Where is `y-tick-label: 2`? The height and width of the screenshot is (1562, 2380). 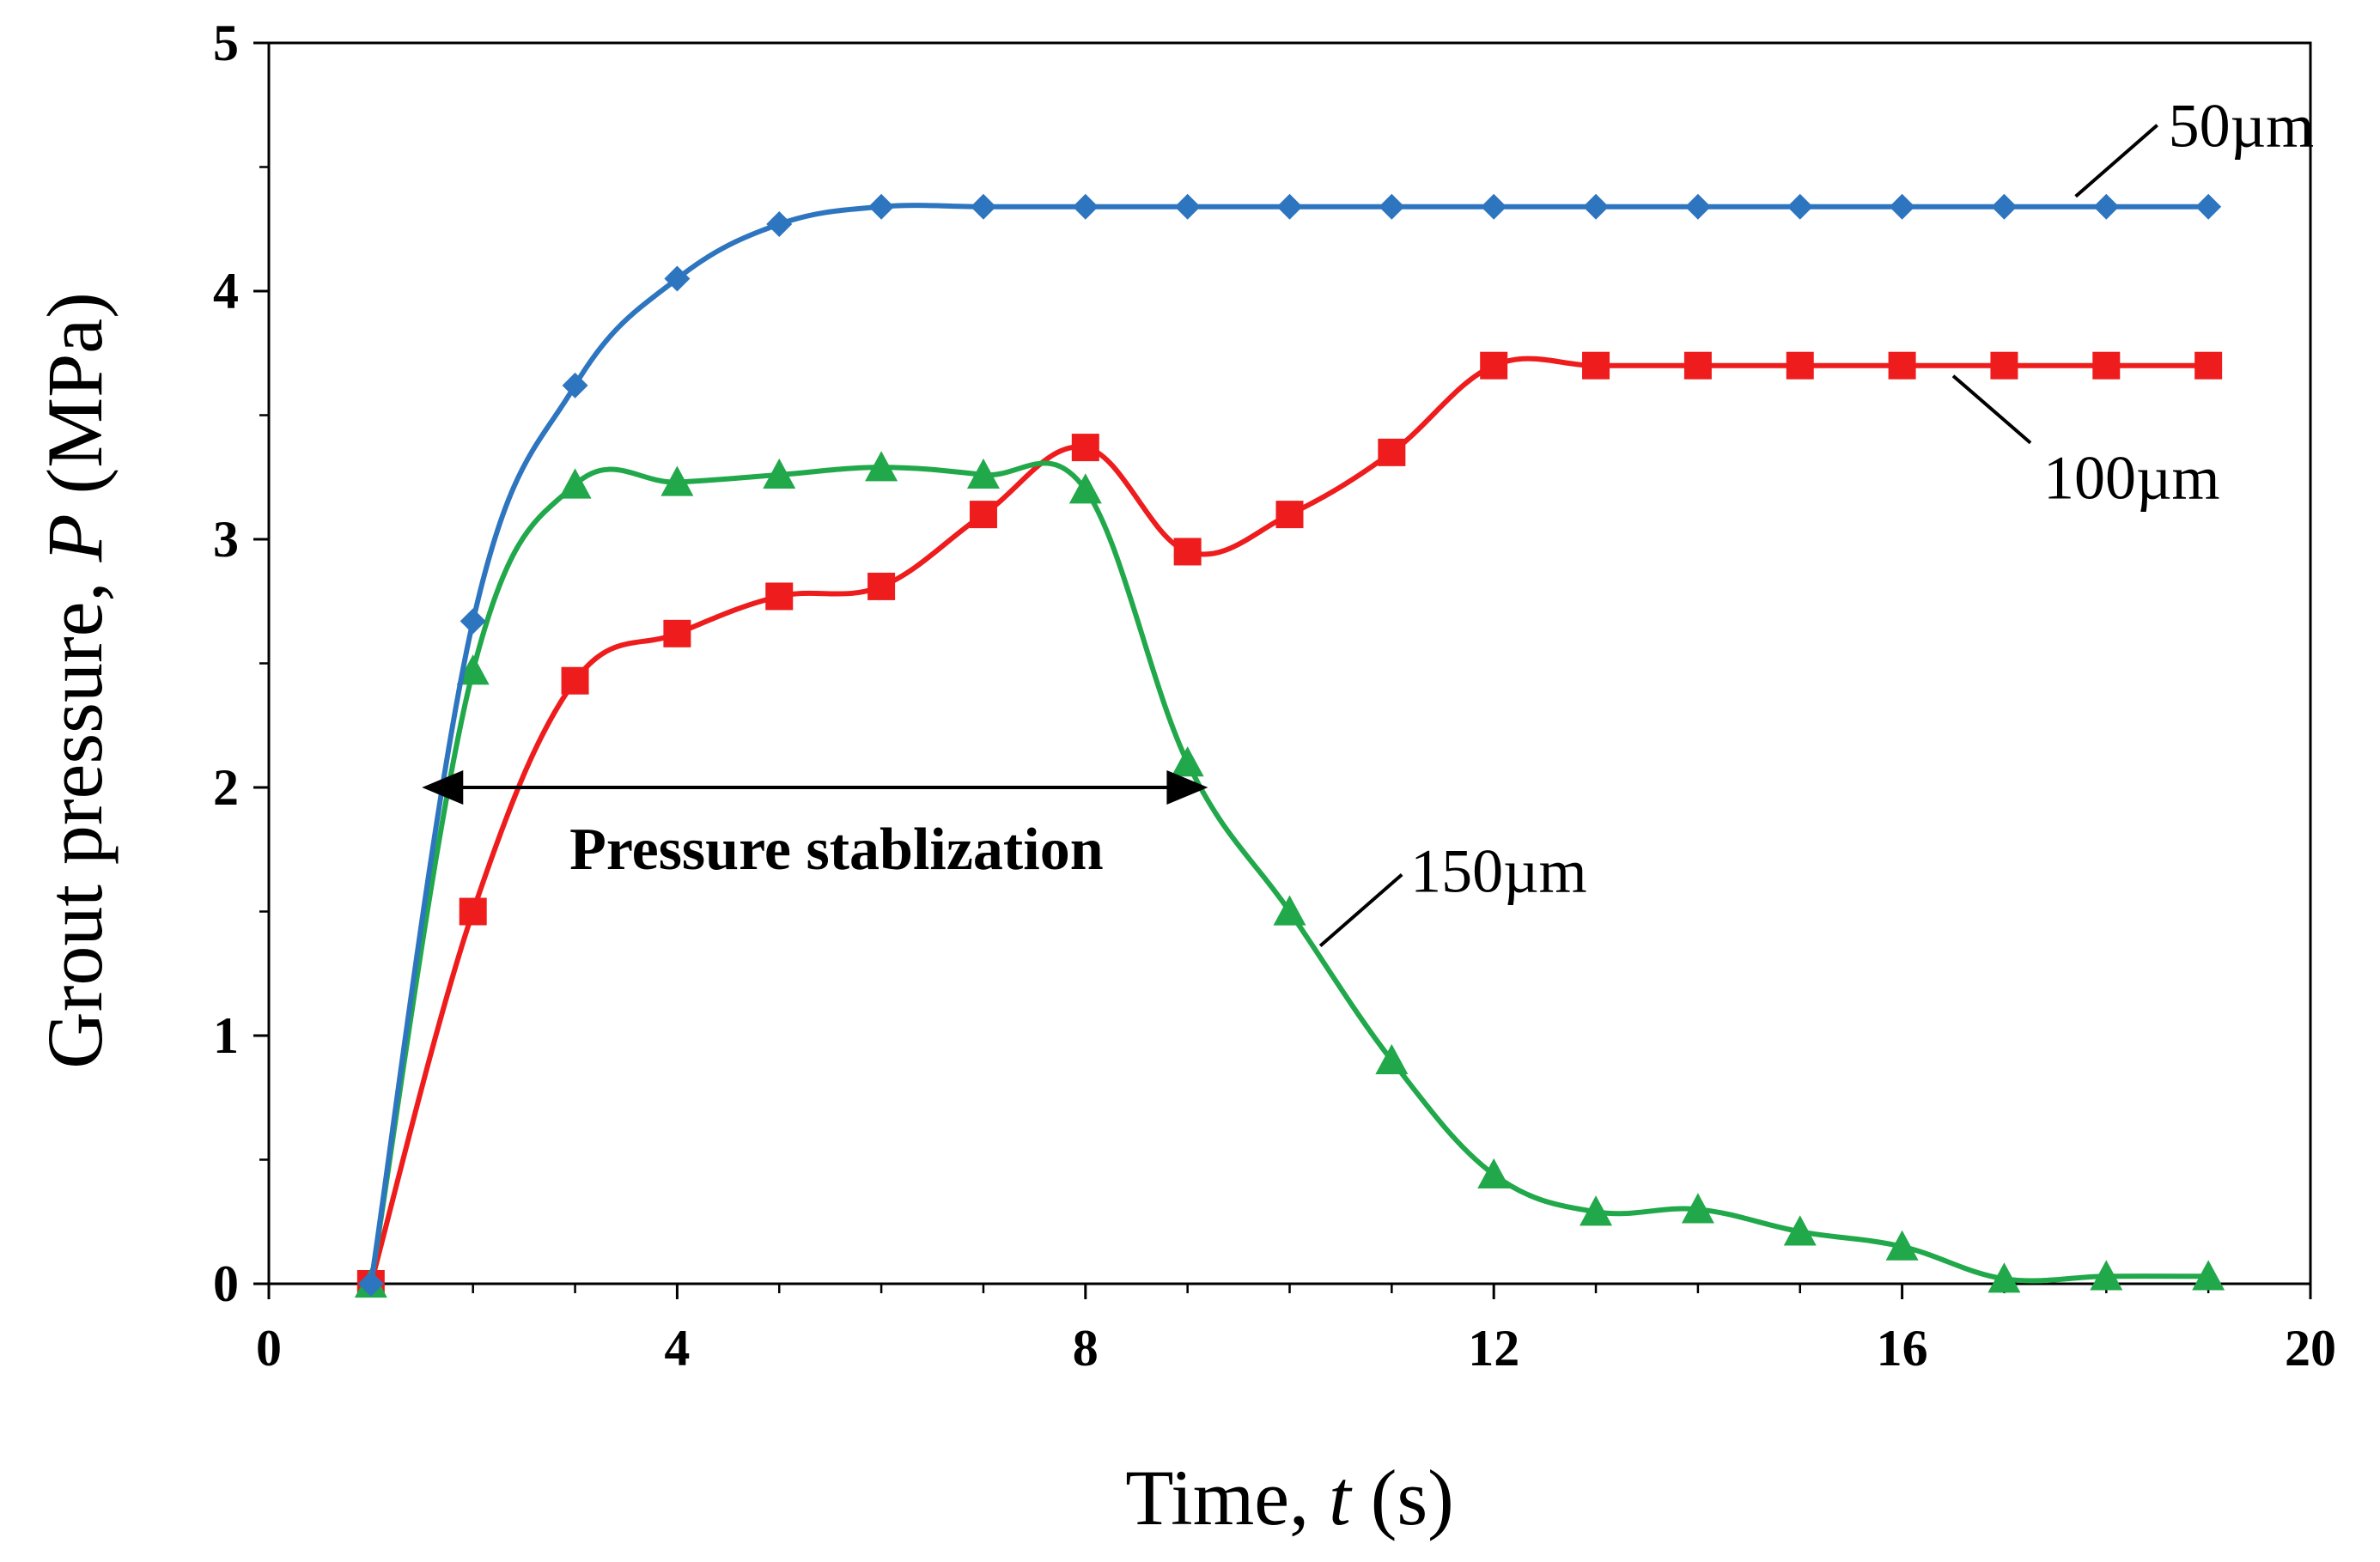 y-tick-label: 2 is located at coordinates (226, 787).